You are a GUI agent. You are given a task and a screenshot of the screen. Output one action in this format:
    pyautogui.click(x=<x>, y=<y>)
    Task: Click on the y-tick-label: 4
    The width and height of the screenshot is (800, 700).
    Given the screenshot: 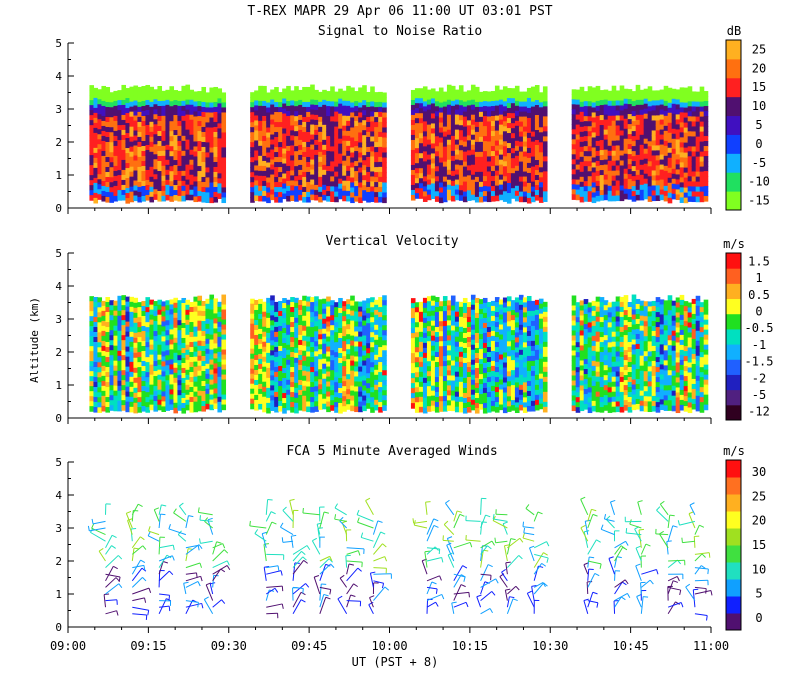 What is the action you would take?
    pyautogui.click(x=58, y=76)
    